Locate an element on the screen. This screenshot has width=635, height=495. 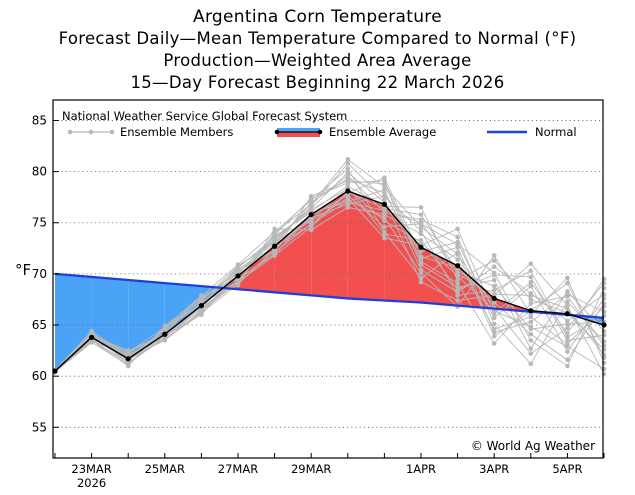
x-tick-label: 23MAR is located at coordinates (91, 469).